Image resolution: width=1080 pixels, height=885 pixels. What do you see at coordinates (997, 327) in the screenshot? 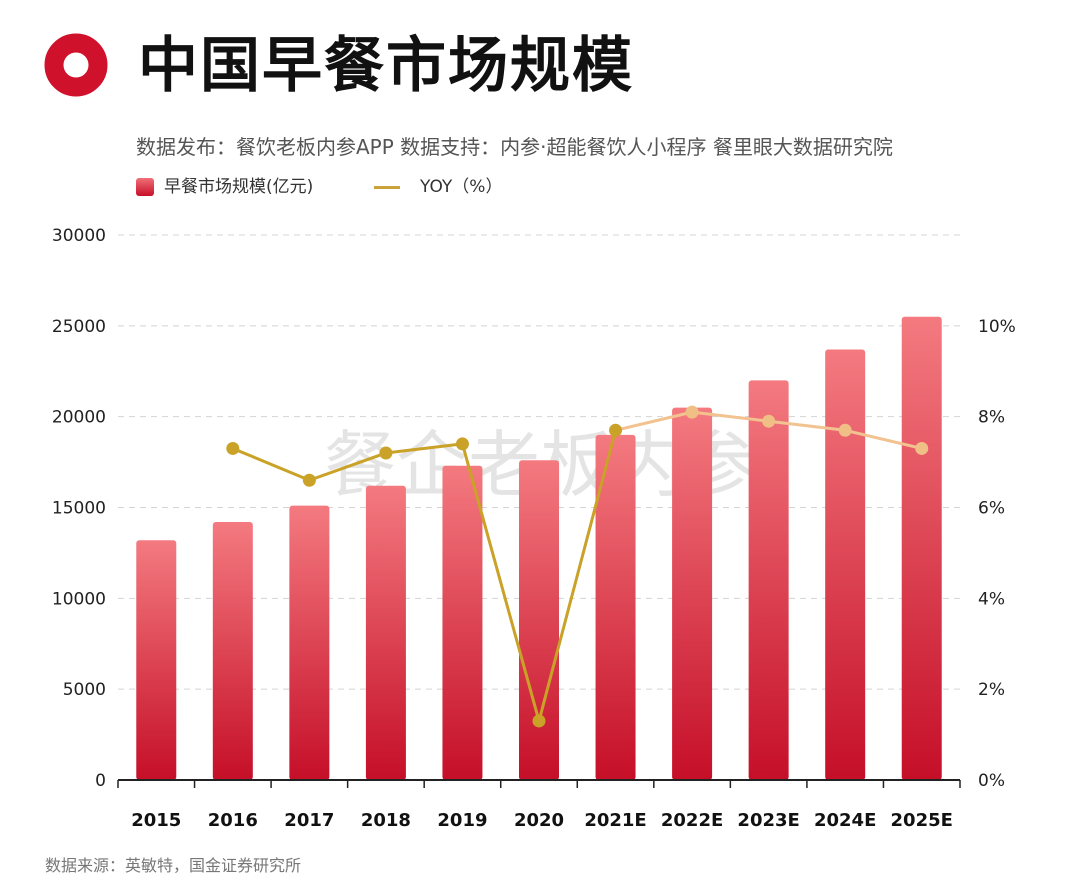
I see `y-right-tick-label: 10%` at bounding box center [997, 327].